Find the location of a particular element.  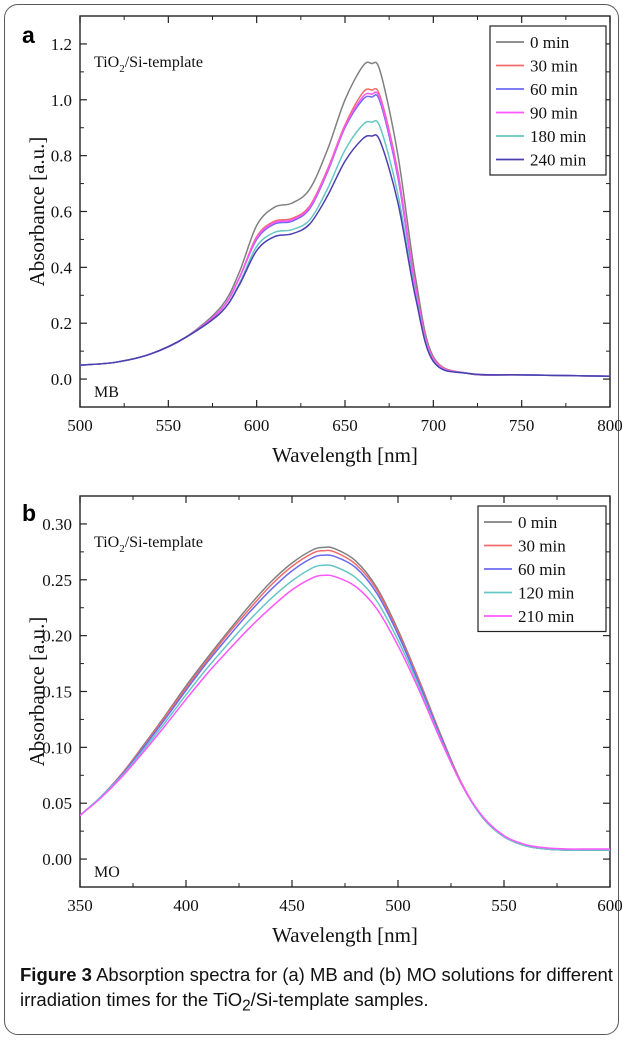

y-tick-label: 1.2 is located at coordinates (61, 44).